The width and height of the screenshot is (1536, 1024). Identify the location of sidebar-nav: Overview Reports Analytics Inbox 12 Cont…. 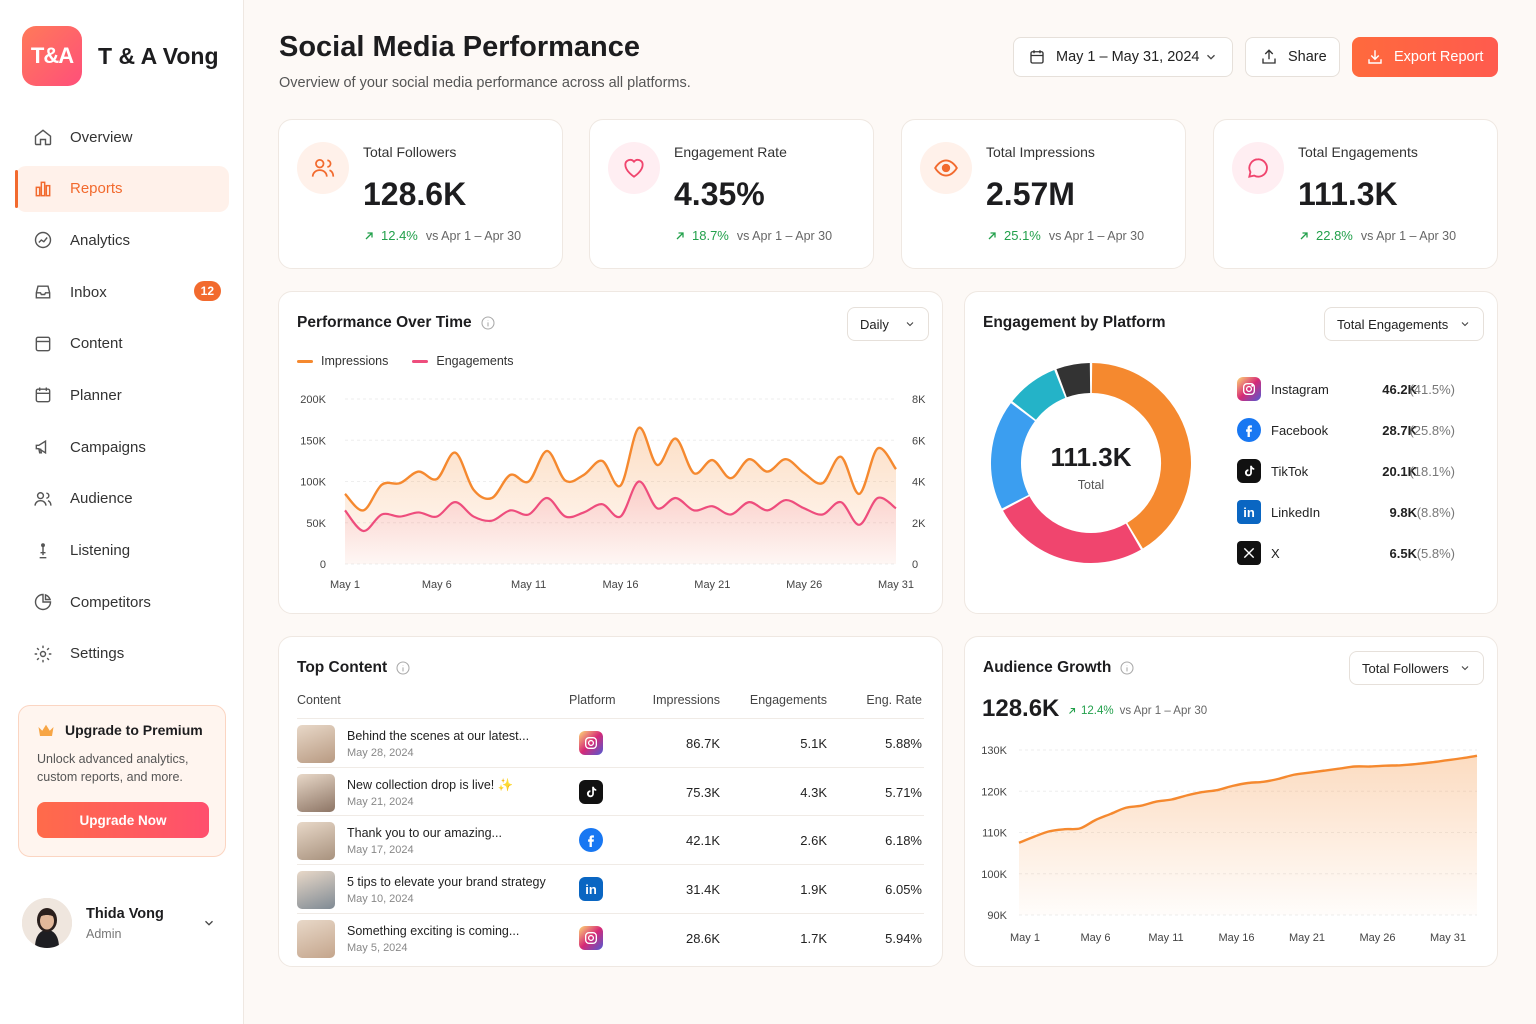
(122, 398).